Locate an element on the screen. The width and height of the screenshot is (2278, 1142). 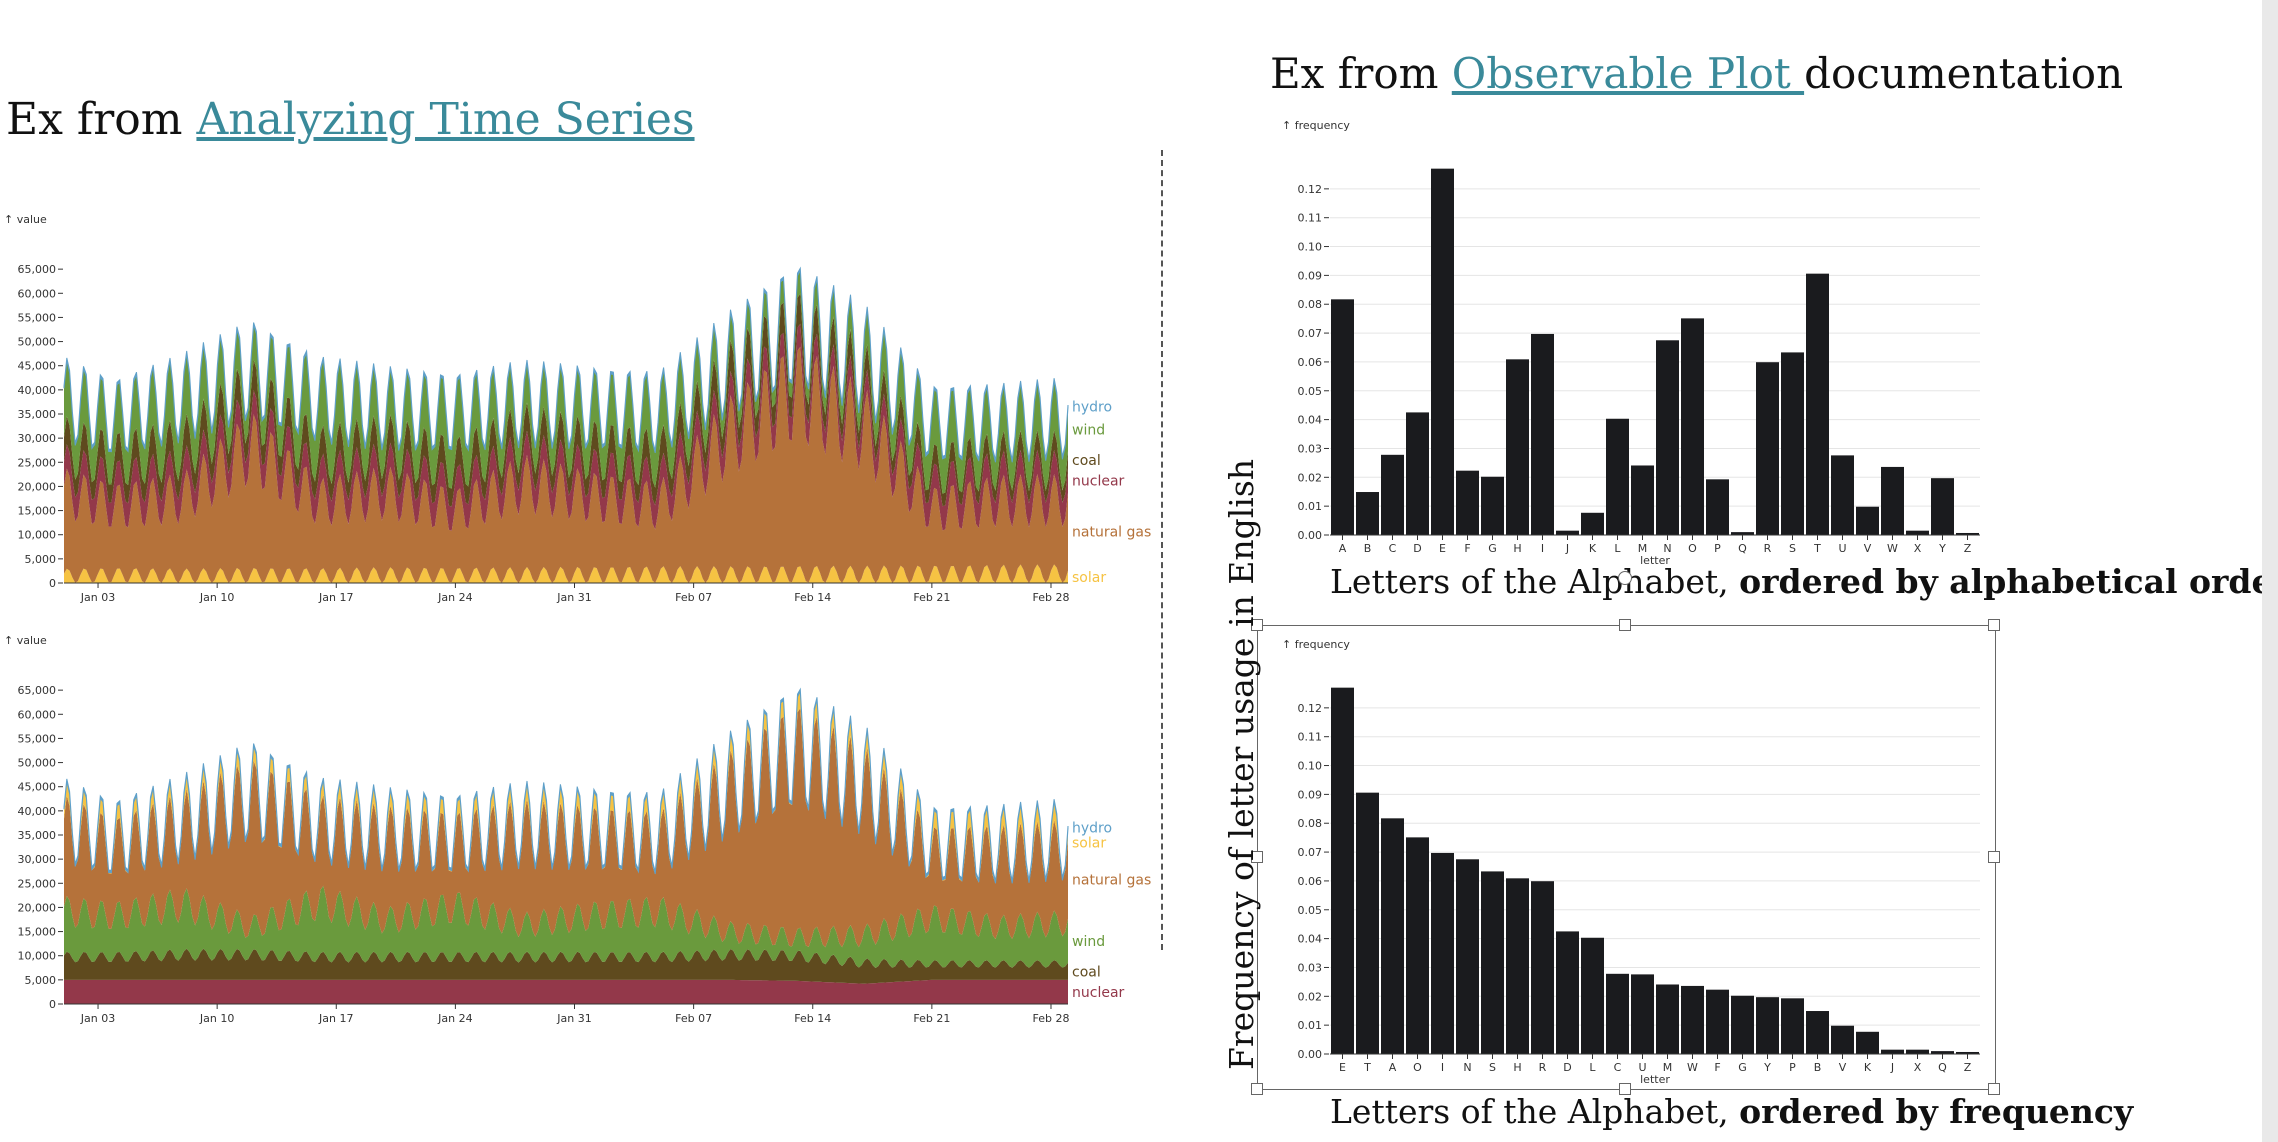
vertical-scrollbar is located at coordinates (2270, 571).